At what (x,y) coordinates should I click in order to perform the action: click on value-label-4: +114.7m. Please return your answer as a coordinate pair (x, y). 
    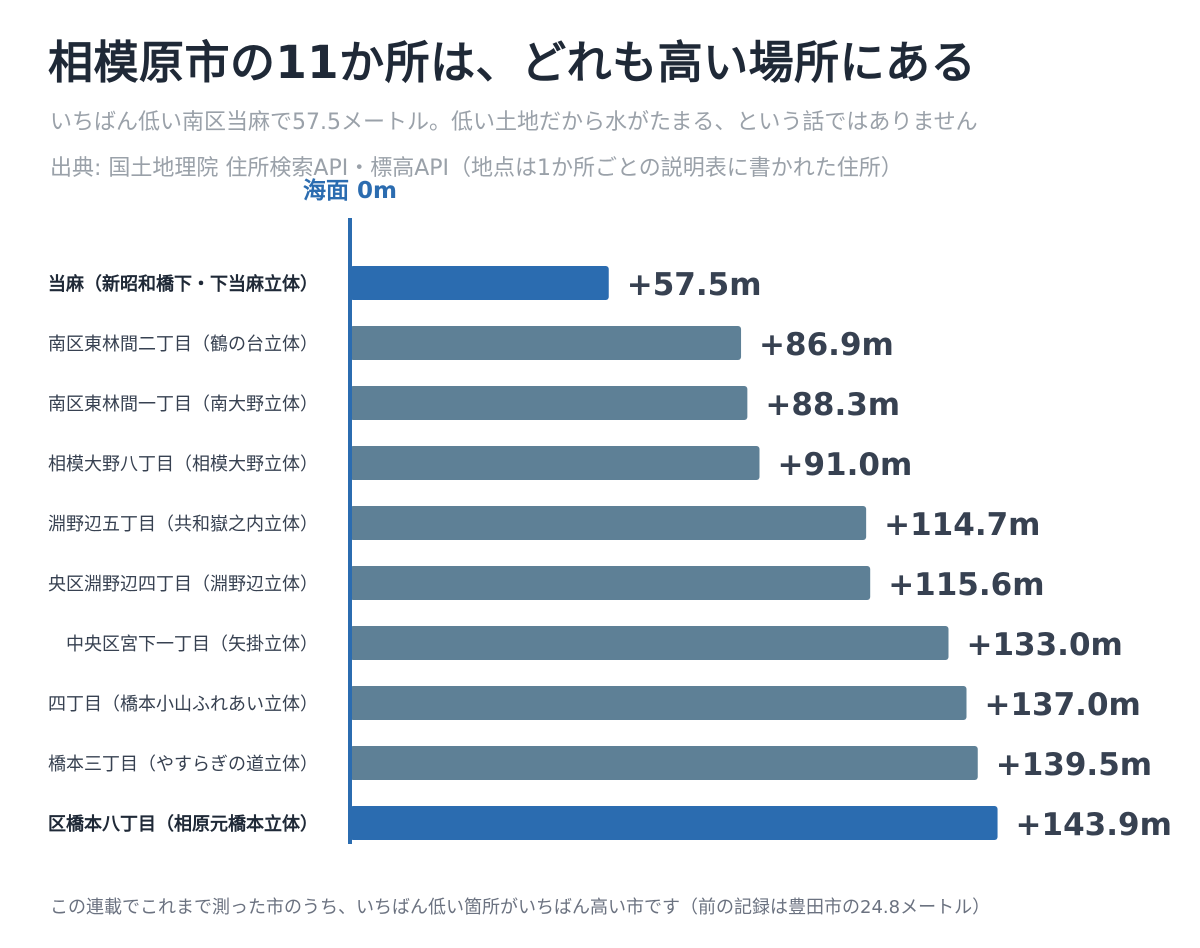
    Looking at the image, I should click on (962, 525).